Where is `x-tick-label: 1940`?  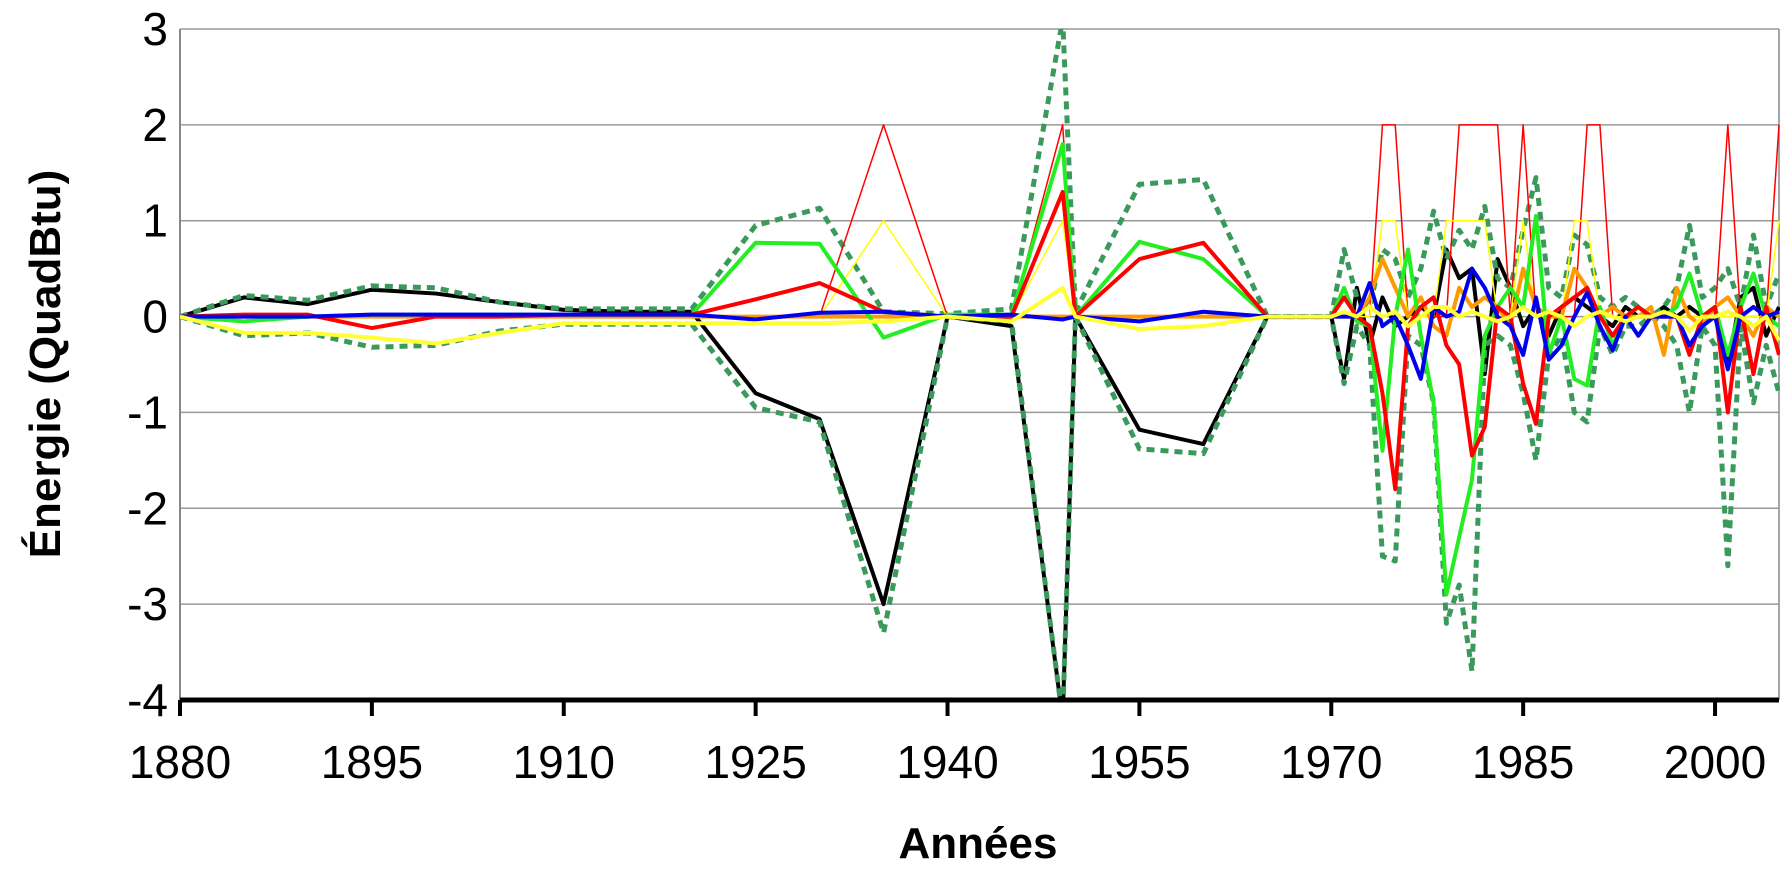
x-tick-label: 1940 is located at coordinates (947, 762).